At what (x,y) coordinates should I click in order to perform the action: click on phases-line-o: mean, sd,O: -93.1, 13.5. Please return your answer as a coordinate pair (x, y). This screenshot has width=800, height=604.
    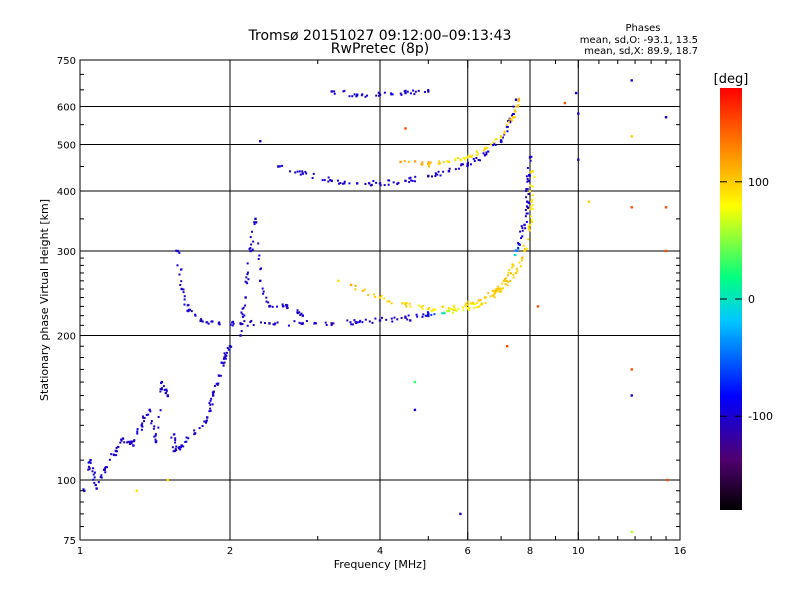
    Looking at the image, I should click on (639, 40).